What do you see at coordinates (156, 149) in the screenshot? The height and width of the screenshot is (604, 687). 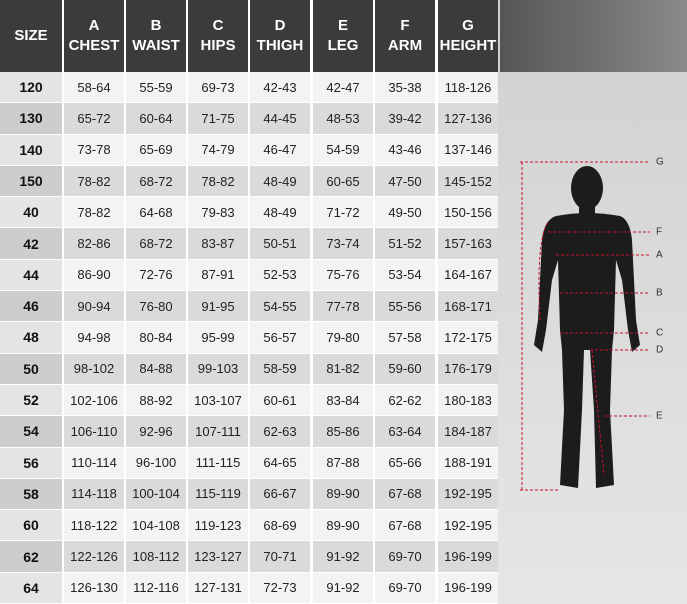 I see `value-cell: 65-69` at bounding box center [156, 149].